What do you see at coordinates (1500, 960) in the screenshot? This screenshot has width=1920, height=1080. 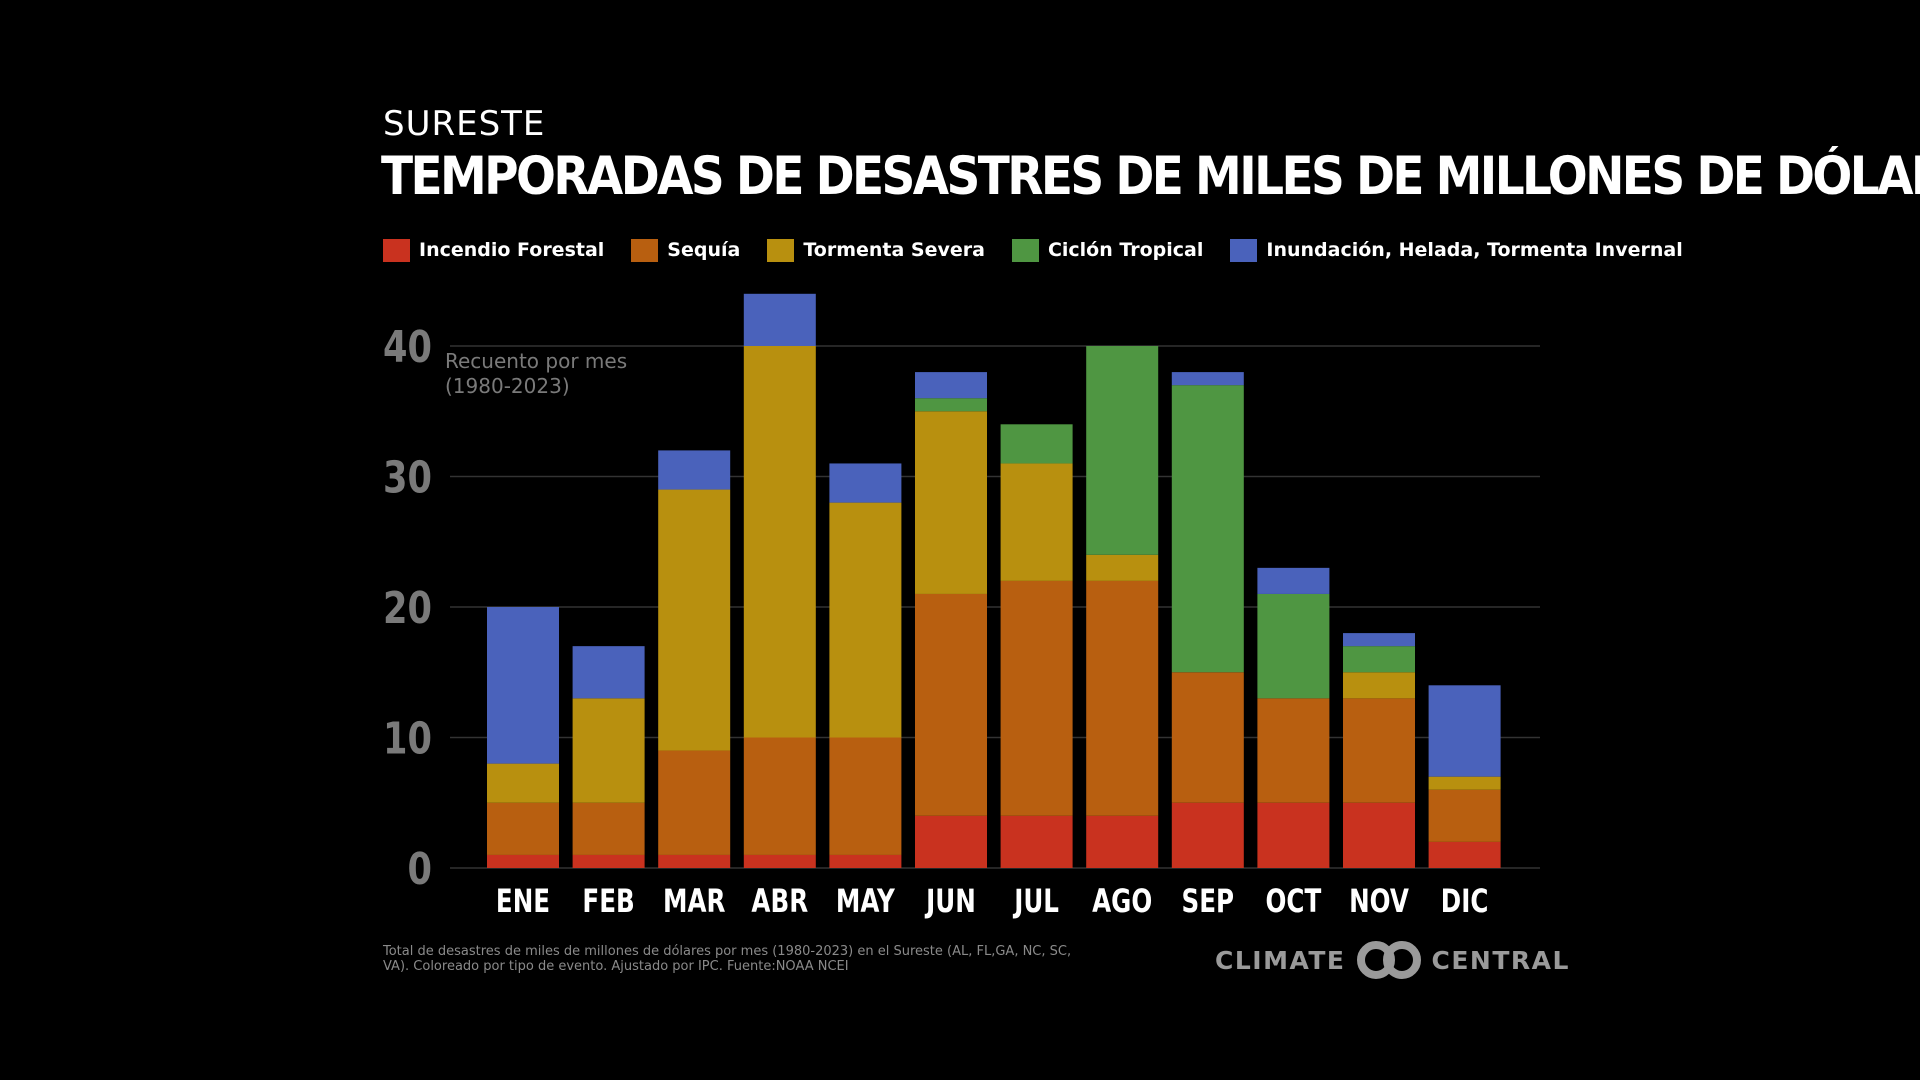 I see `brand-text-central: CENTRAL` at bounding box center [1500, 960].